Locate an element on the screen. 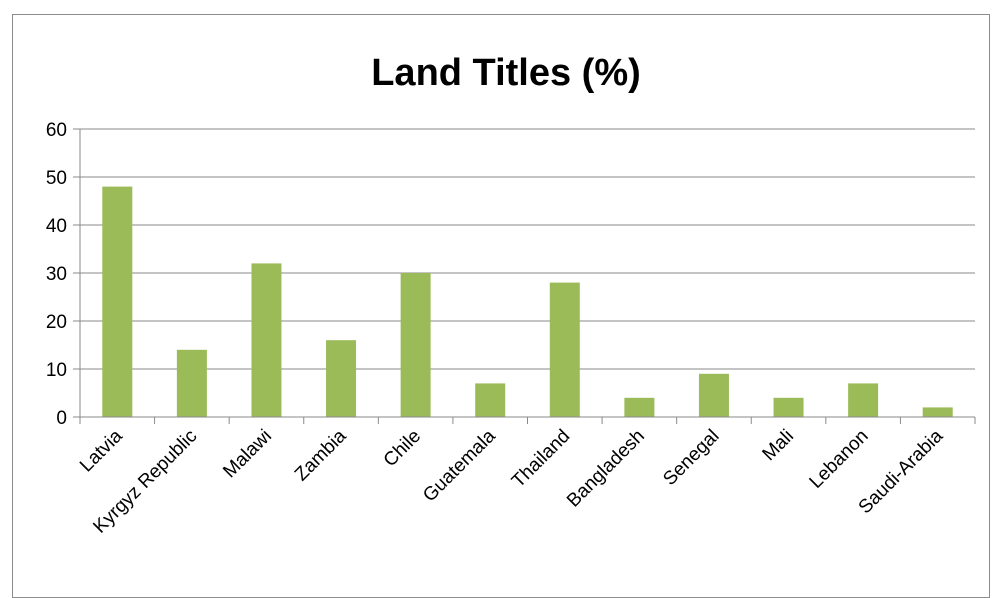 Image resolution: width=992 pixels, height=598 pixels. y-tick-label: 60 is located at coordinates (56, 130).